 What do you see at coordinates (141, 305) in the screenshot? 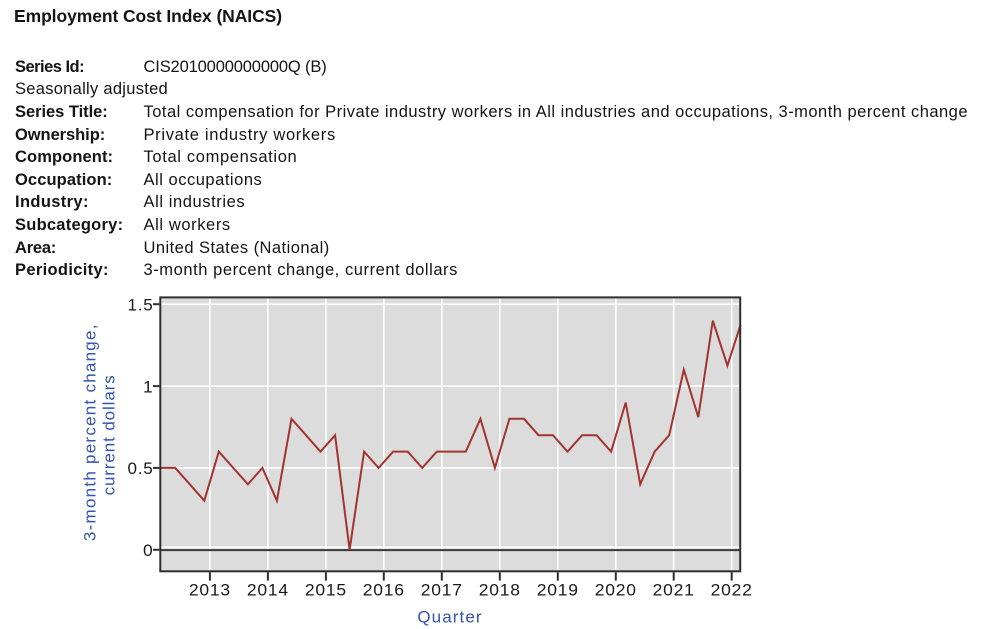
I see `svg-text: 1.5` at bounding box center [141, 305].